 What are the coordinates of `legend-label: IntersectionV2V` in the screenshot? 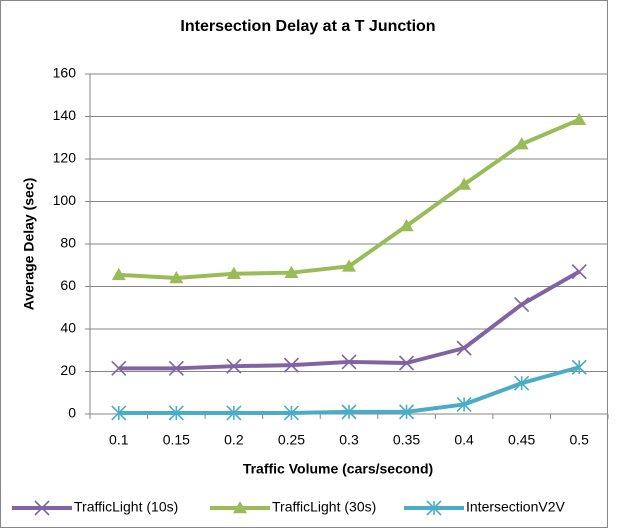 It's located at (515, 507).